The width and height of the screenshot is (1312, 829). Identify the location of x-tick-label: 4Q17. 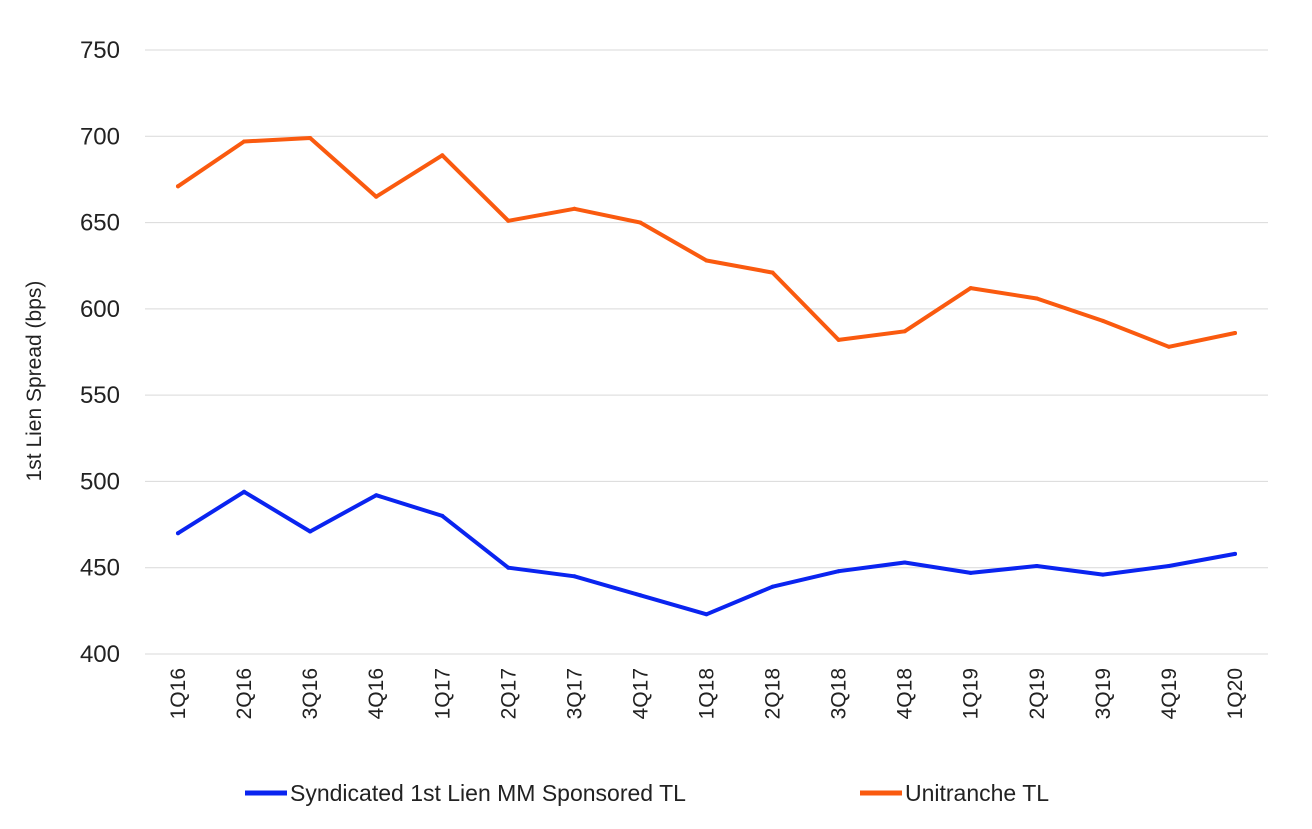
(640, 693).